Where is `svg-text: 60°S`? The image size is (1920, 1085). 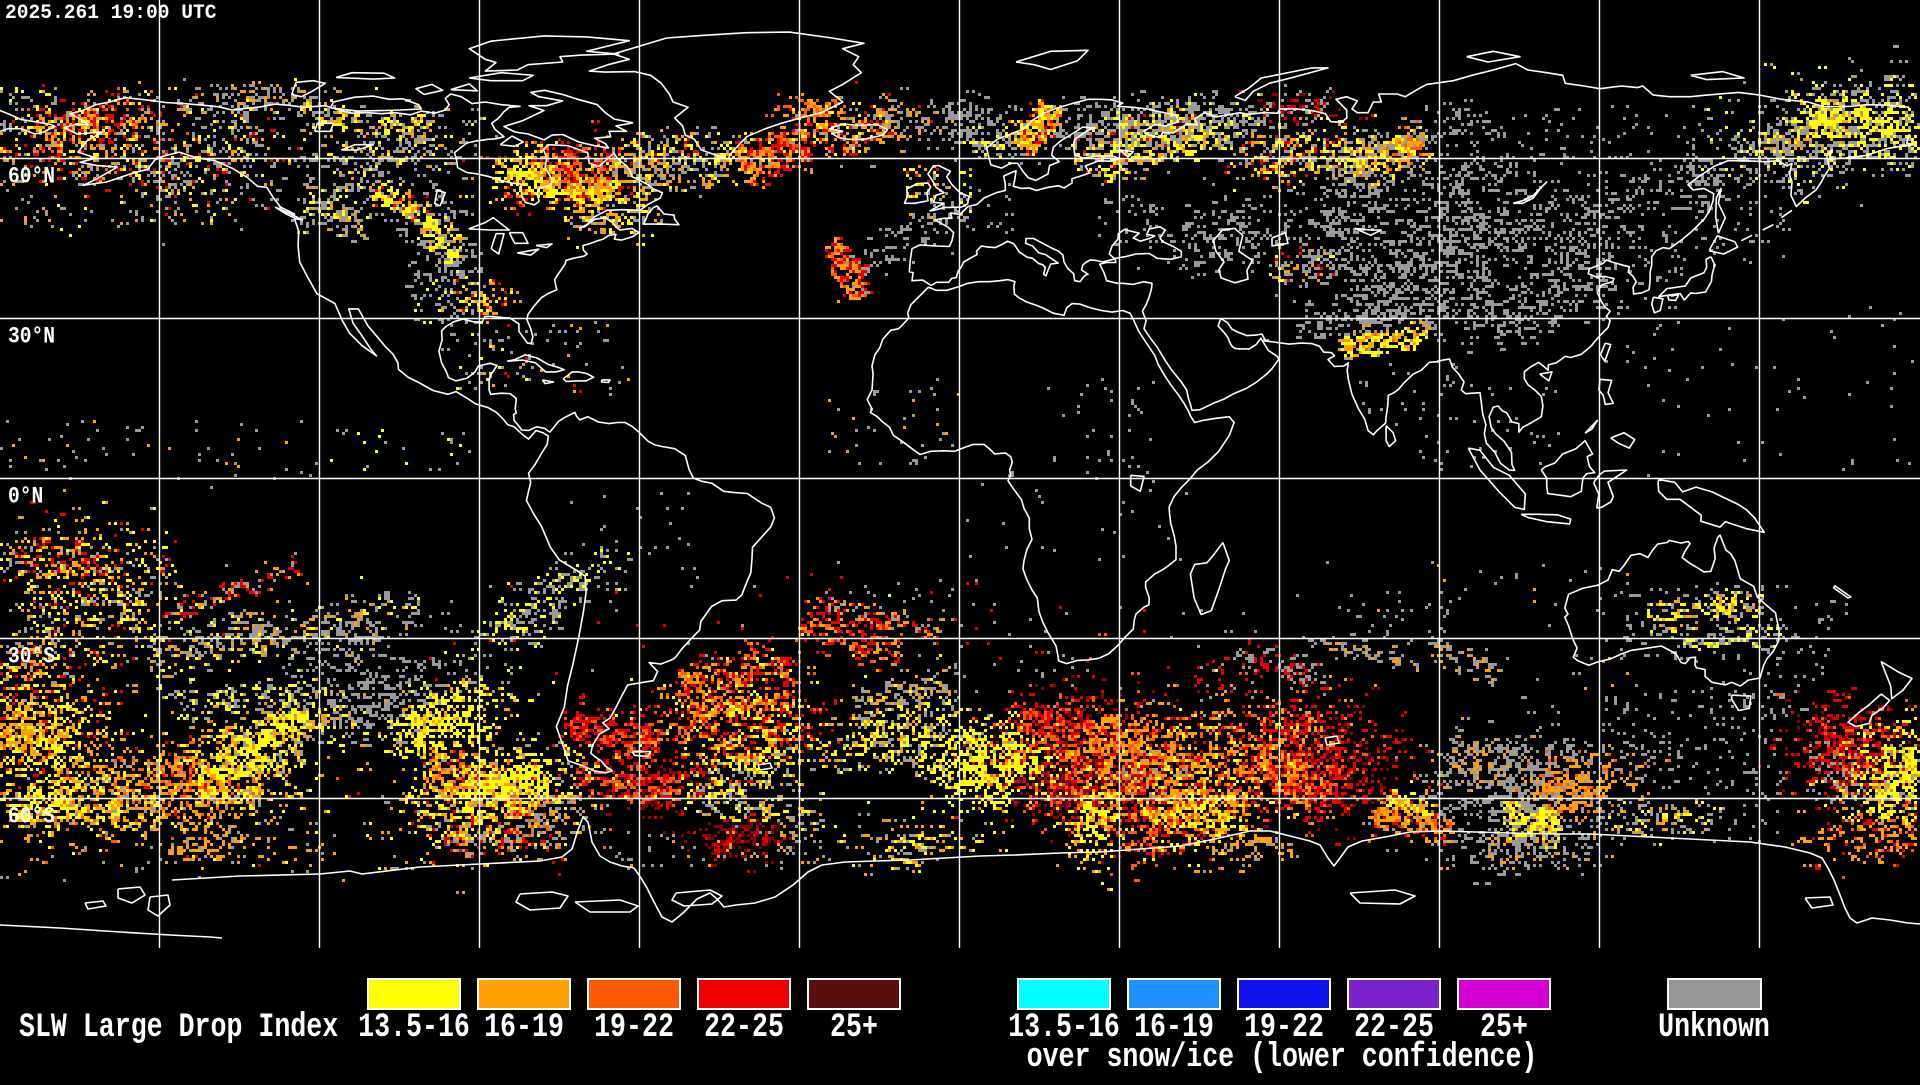
svg-text: 60°S is located at coordinates (31, 817).